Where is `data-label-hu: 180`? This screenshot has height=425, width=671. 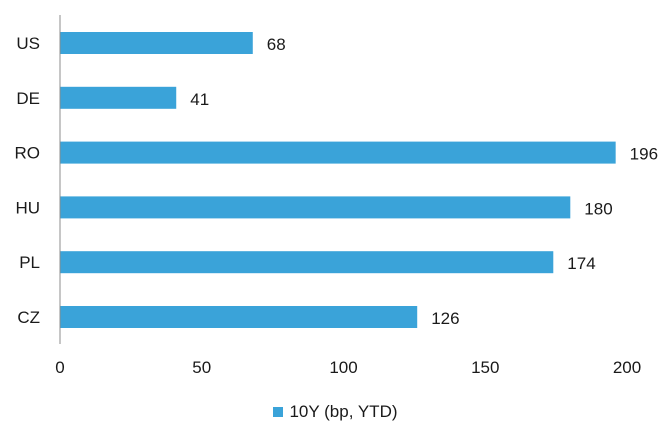
data-label-hu: 180 is located at coordinates (598, 208).